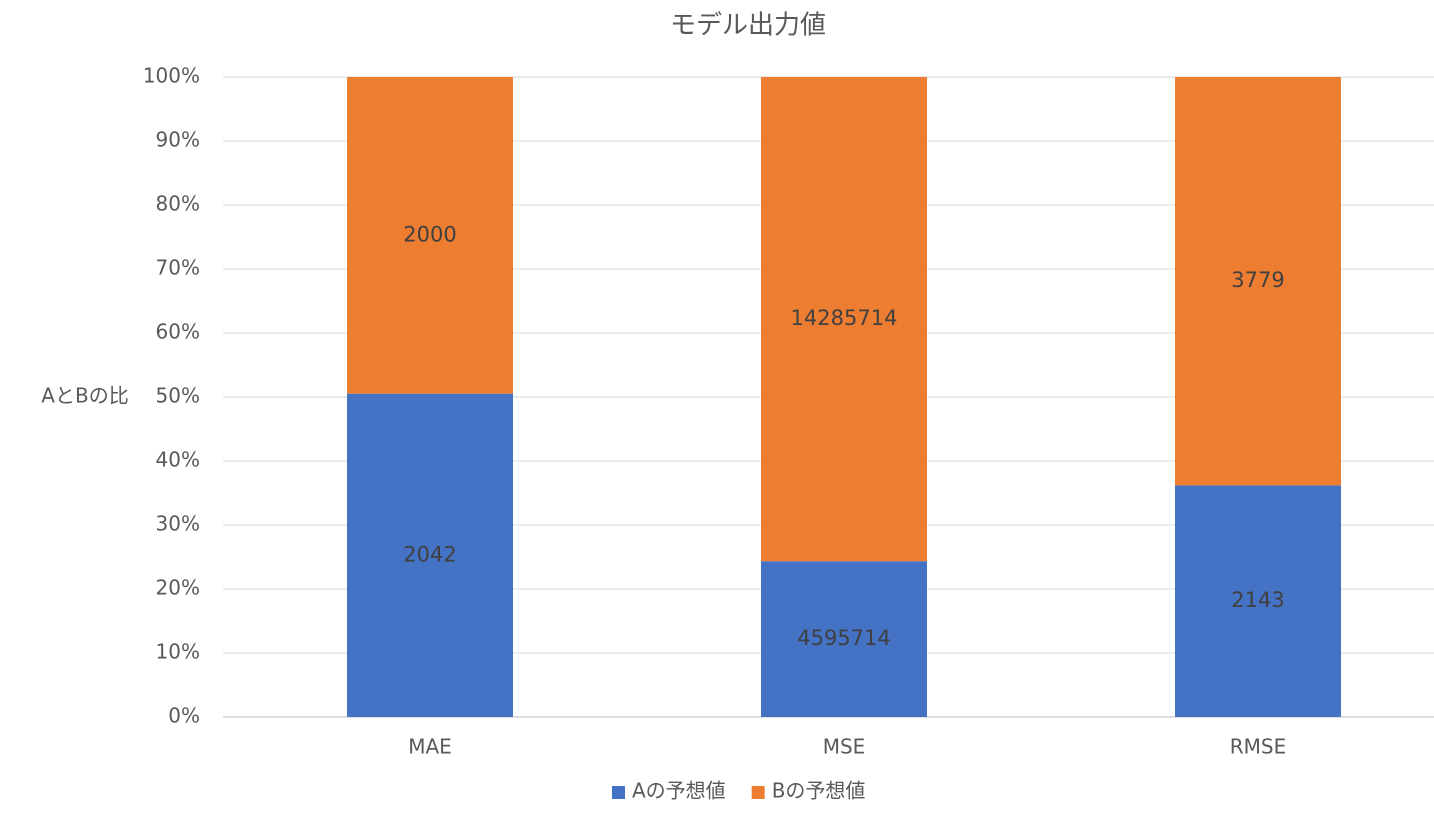 Image resolution: width=1434 pixels, height=816 pixels. I want to click on data-label: 2000, so click(429, 234).